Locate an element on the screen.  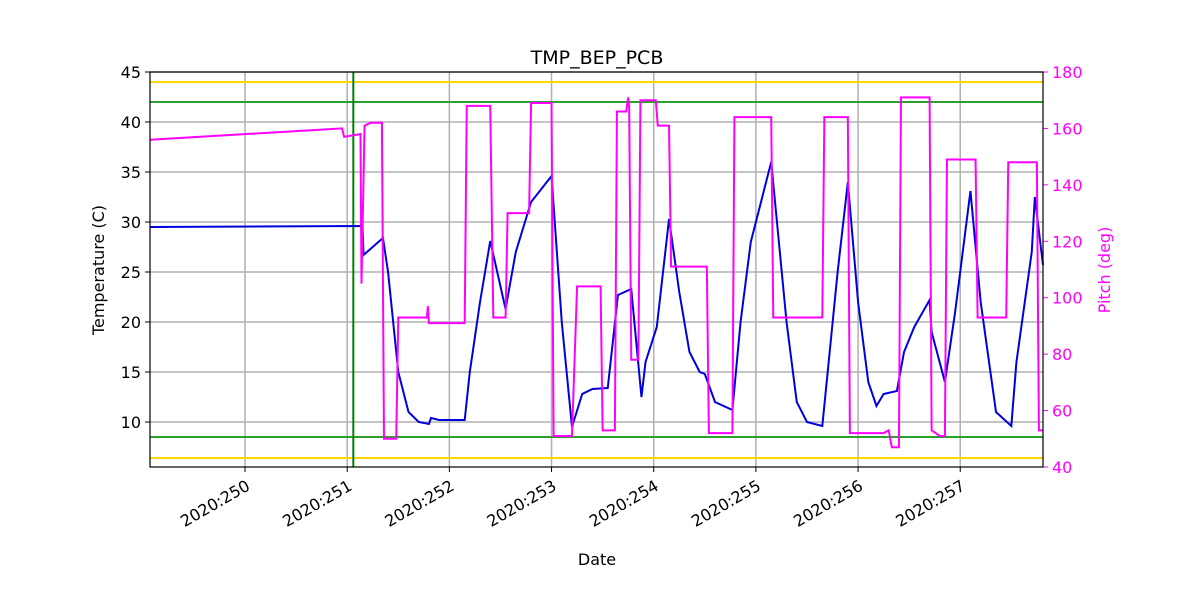
chart-title: TMP_BEP_PCB is located at coordinates (597, 58).